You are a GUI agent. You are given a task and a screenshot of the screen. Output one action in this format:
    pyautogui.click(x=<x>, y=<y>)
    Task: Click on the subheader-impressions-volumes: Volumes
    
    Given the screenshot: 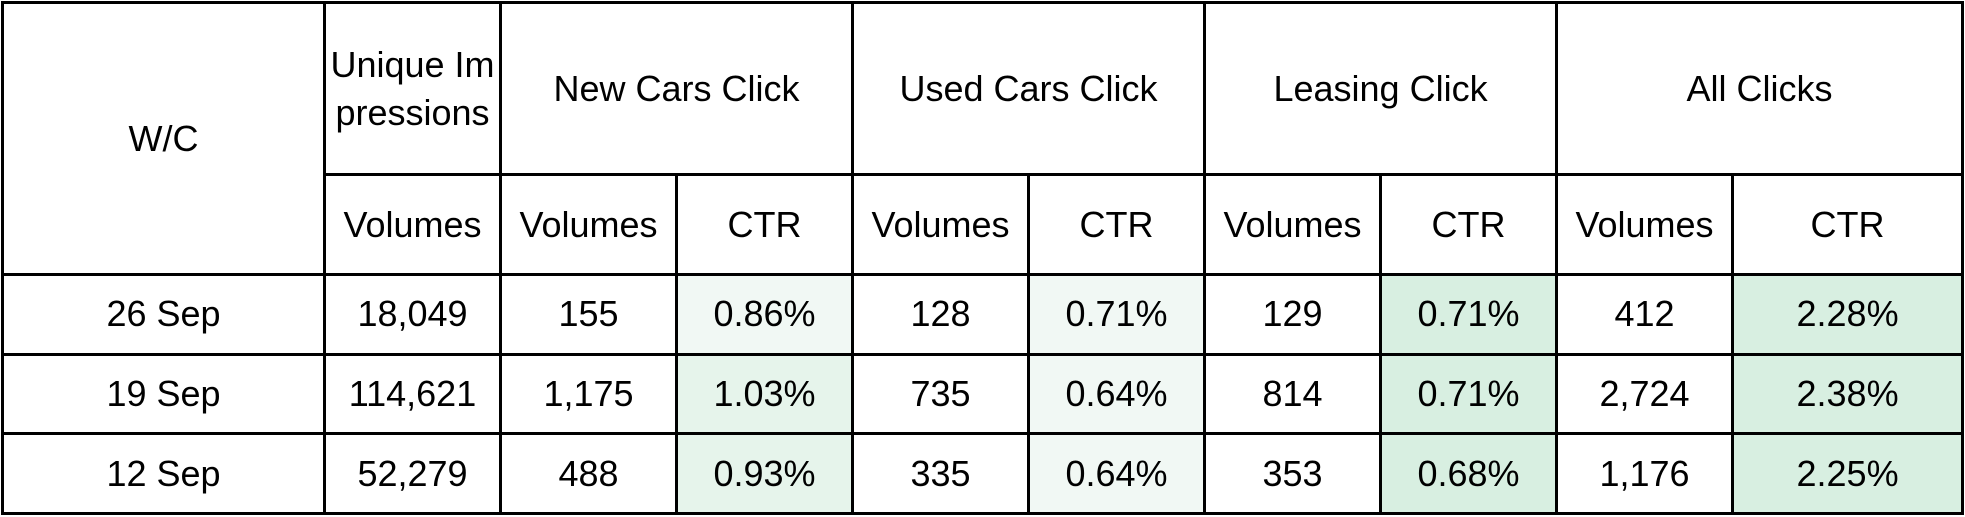 What is the action you would take?
    pyautogui.click(x=412, y=224)
    